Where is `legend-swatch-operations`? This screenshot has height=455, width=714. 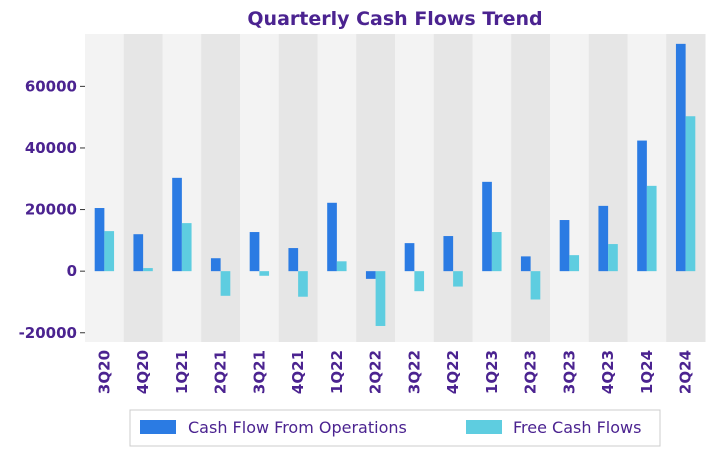 legend-swatch-operations is located at coordinates (158, 427).